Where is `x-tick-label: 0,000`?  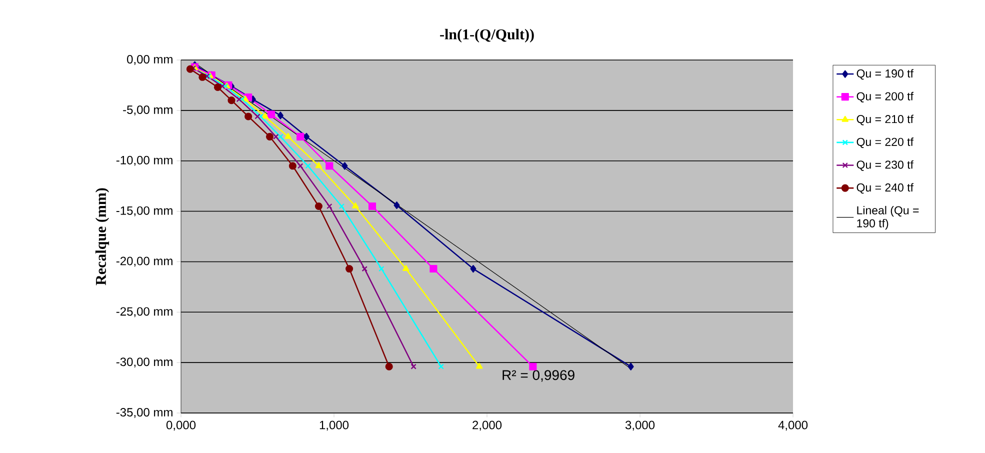
x-tick-label: 0,000 is located at coordinates (181, 425).